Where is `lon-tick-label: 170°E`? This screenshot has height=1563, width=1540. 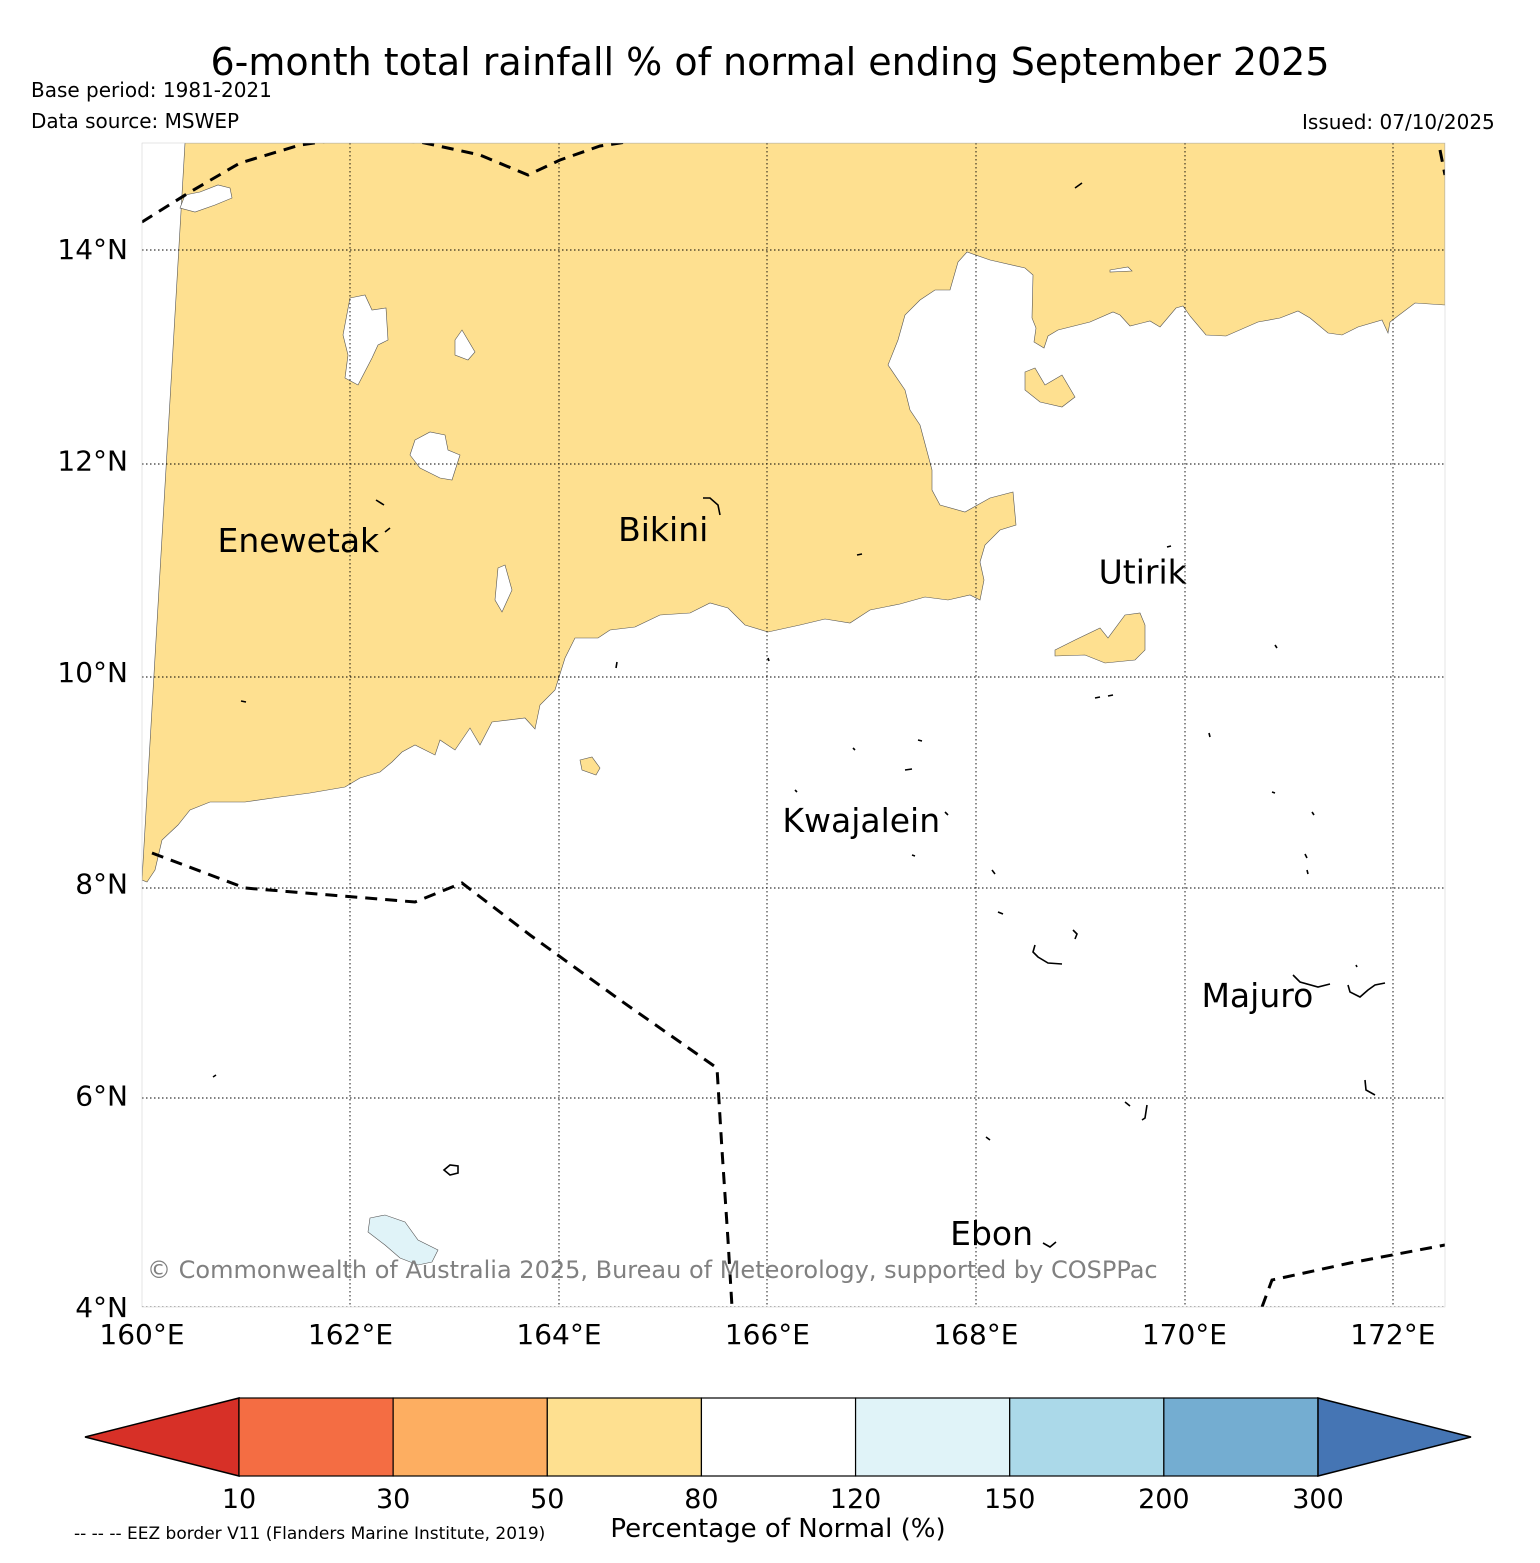
lon-tick-label: 170°E is located at coordinates (1184, 1334).